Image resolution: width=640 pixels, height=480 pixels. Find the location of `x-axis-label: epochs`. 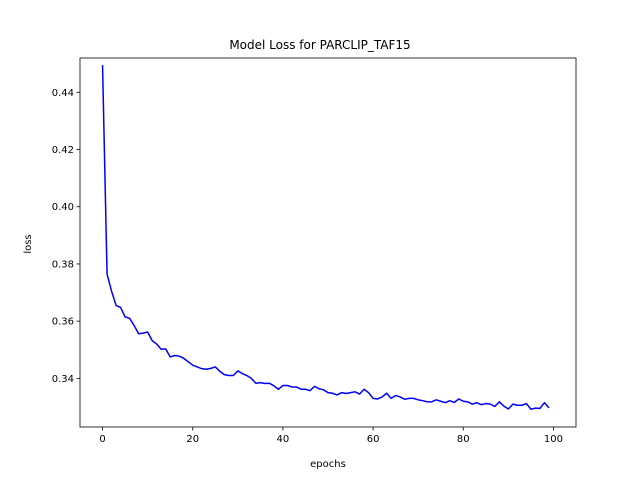

x-axis-label: epochs is located at coordinates (328, 464).